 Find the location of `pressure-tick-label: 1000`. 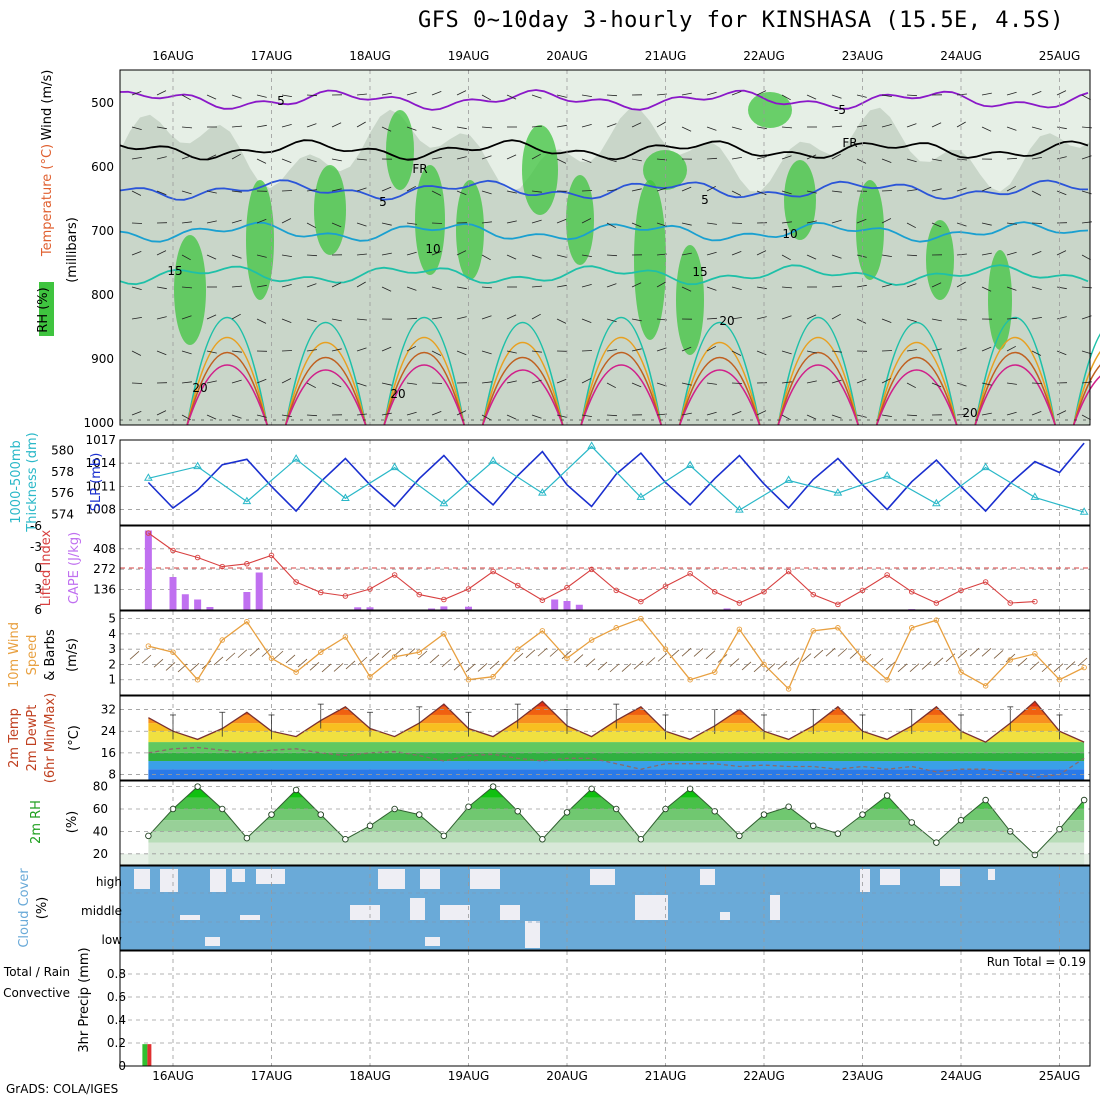

pressure-tick-label: 1000 is located at coordinates (98, 423).